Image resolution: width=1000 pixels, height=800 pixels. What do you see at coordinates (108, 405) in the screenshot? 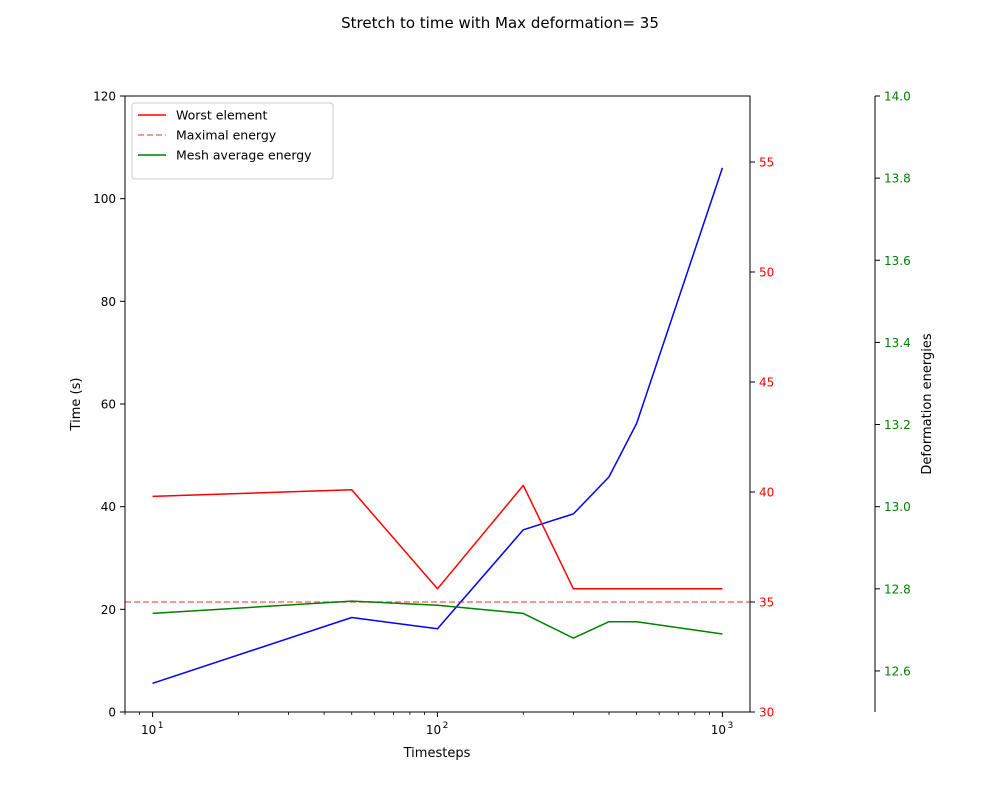
I see `time-tick-label: 60` at bounding box center [108, 405].